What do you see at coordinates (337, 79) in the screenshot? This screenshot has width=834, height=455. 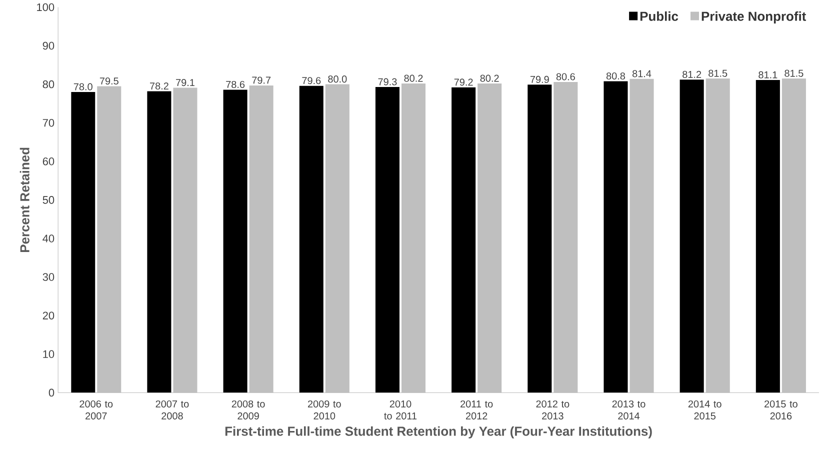 I see `data-label: 80.0` at bounding box center [337, 79].